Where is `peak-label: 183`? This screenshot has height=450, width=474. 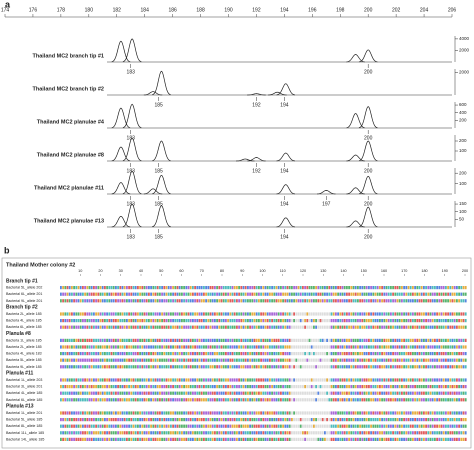
peak-label: 183 is located at coordinates (131, 138).